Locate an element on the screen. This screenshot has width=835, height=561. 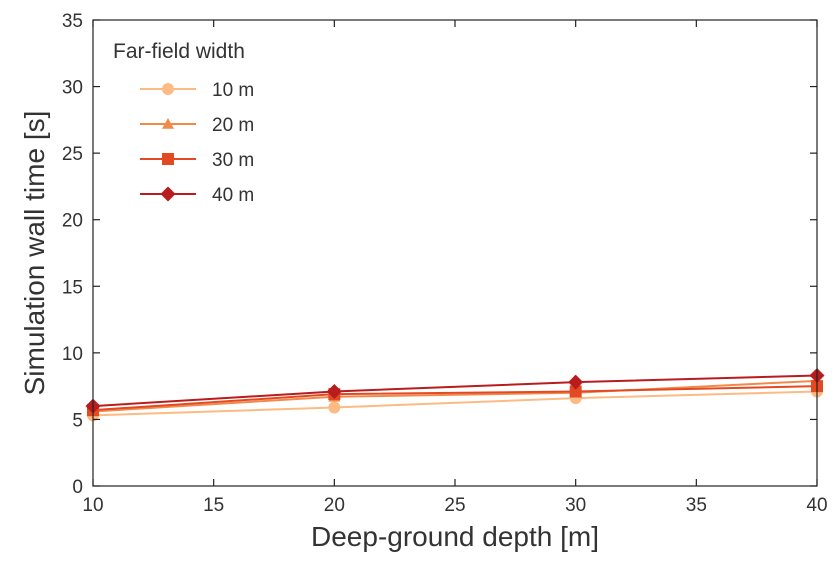
y-tick-label: 10 is located at coordinates (72, 354).